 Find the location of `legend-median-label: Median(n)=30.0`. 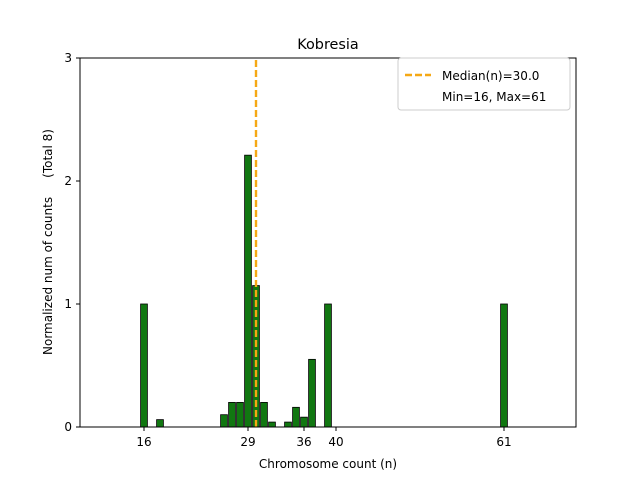

legend-median-label: Median(n)=30.0 is located at coordinates (490, 76).